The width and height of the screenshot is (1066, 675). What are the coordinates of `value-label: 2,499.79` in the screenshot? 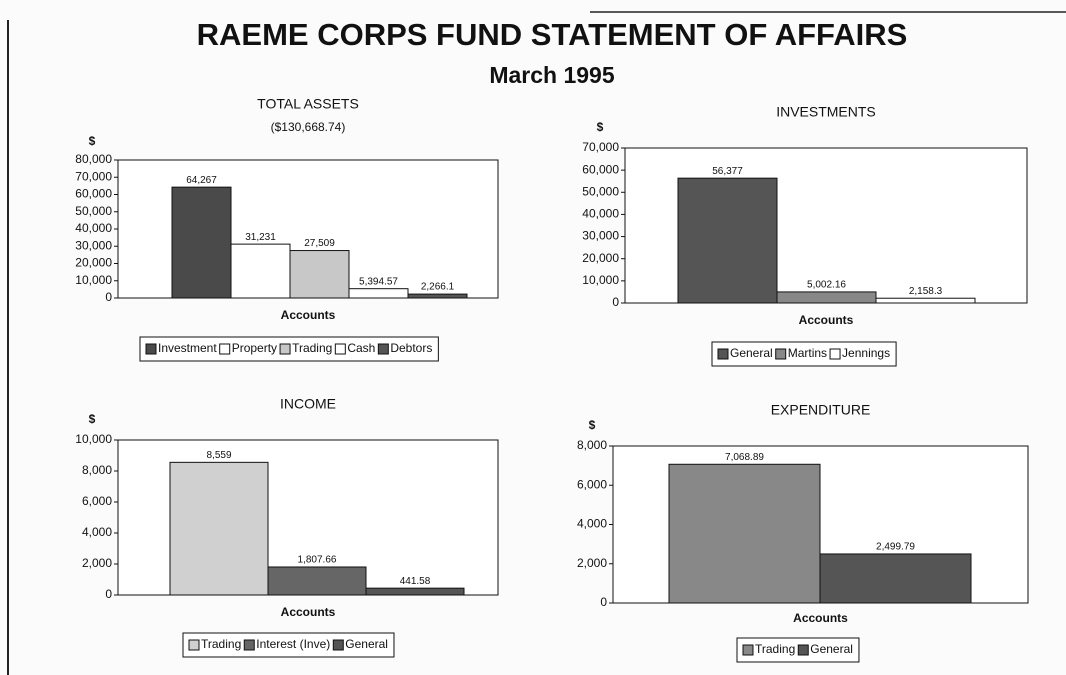 It's located at (895, 547).